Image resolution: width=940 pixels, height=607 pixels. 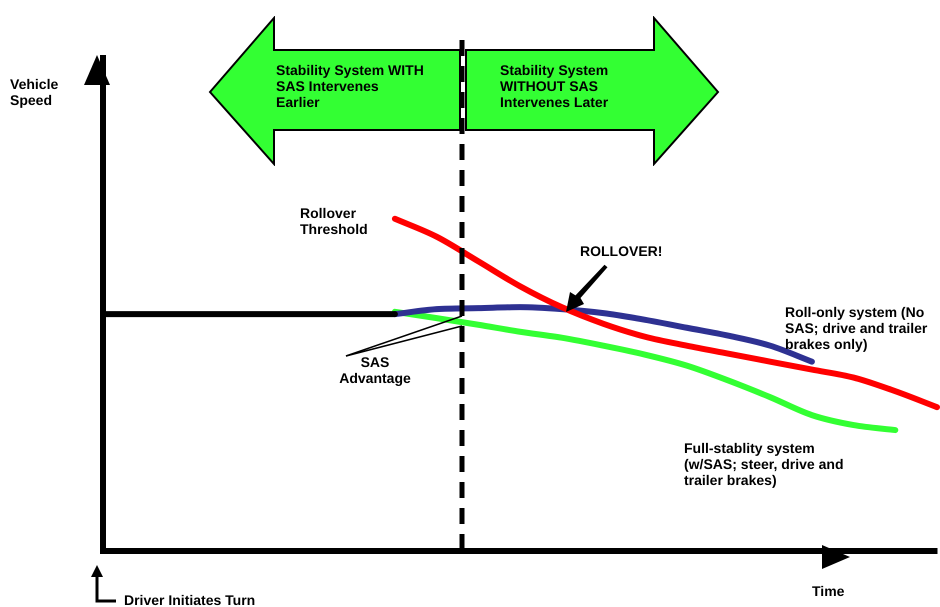 What do you see at coordinates (375, 370) in the screenshot?
I see `annotation: SAS Advantage` at bounding box center [375, 370].